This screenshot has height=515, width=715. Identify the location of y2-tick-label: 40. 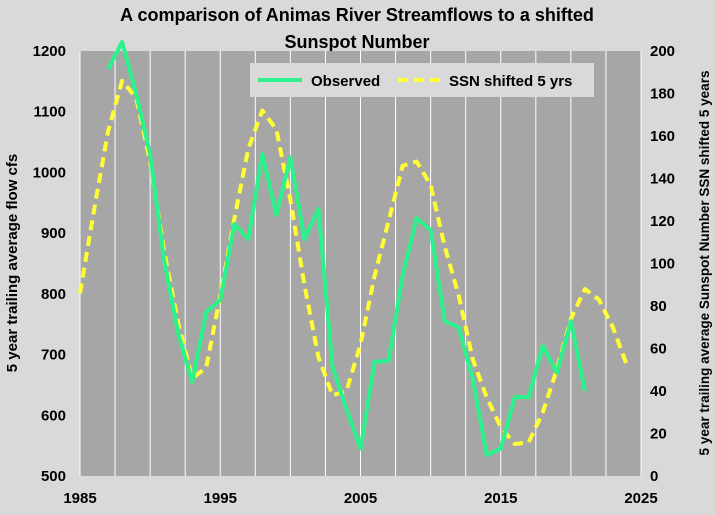
(658, 391).